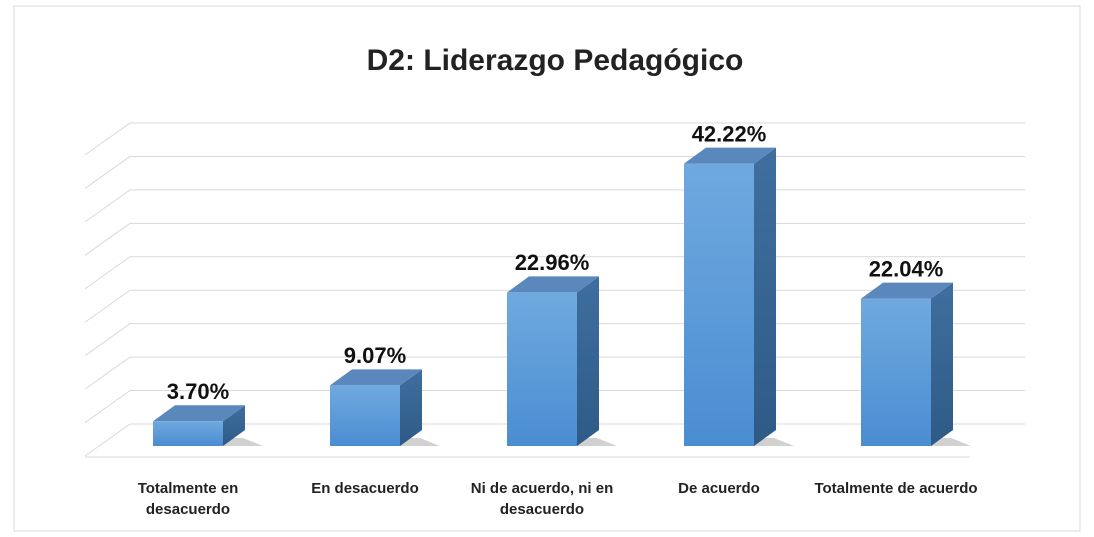 This screenshot has width=1094, height=537. I want to click on x-tick-label: Totalmente en desacuerdo, so click(188, 499).